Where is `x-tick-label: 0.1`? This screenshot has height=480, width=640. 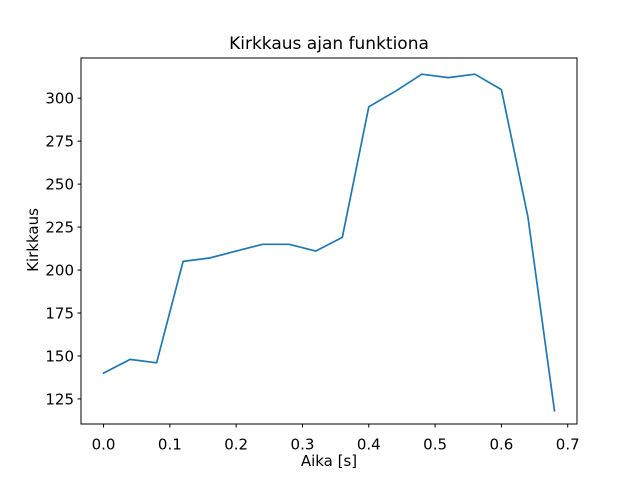
x-tick-label: 0.1 is located at coordinates (170, 445).